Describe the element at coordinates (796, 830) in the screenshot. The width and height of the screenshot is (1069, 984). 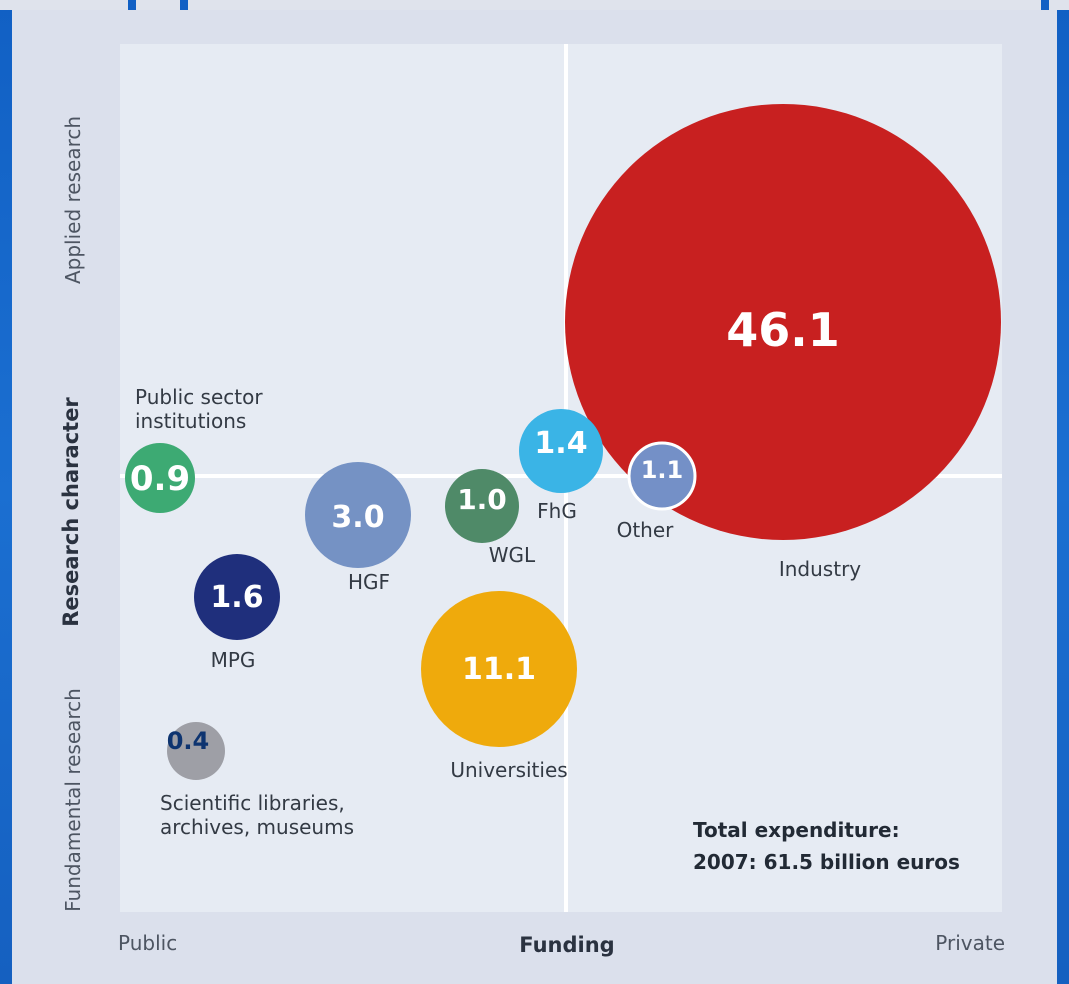
I see `total-note-line1: Total expenditure:` at that location.